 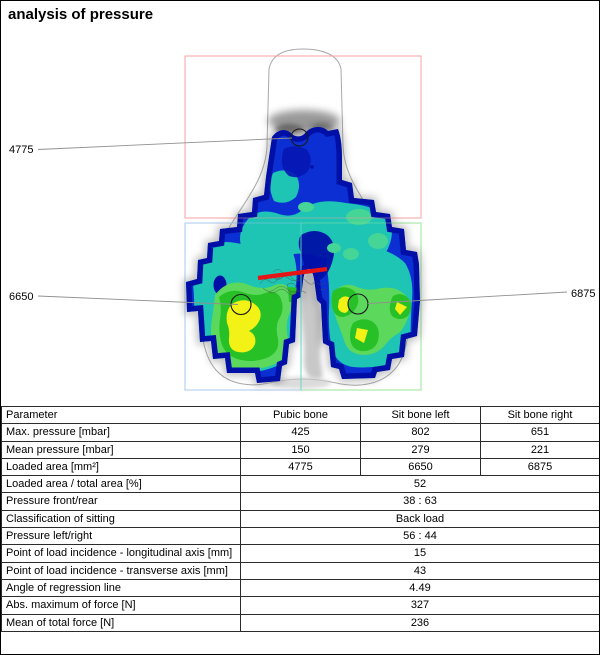 I want to click on table-row: Mean pressure [mbar] 150 279 221, so click(x=300, y=449).